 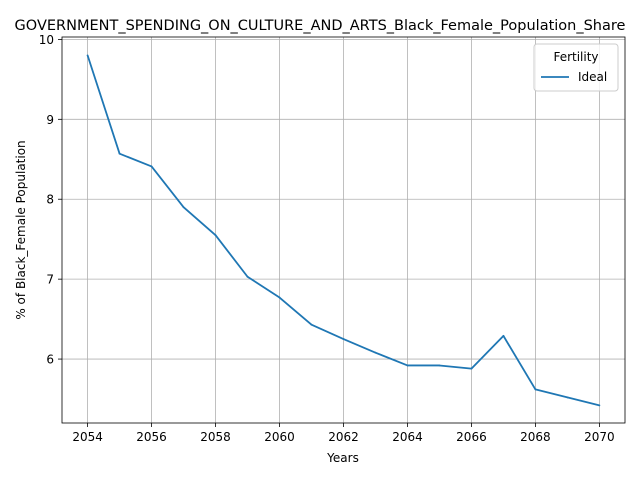 I want to click on y-axis-label: % of Black_Female Population, so click(x=21, y=229).